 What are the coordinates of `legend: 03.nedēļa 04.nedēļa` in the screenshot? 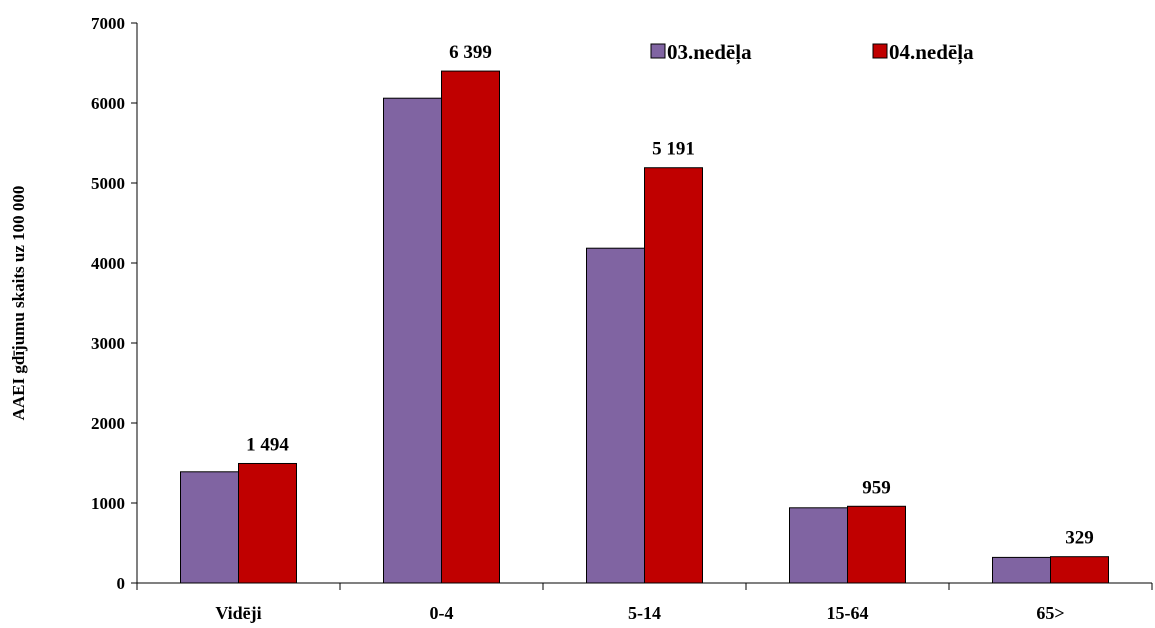 It's located at (812, 52).